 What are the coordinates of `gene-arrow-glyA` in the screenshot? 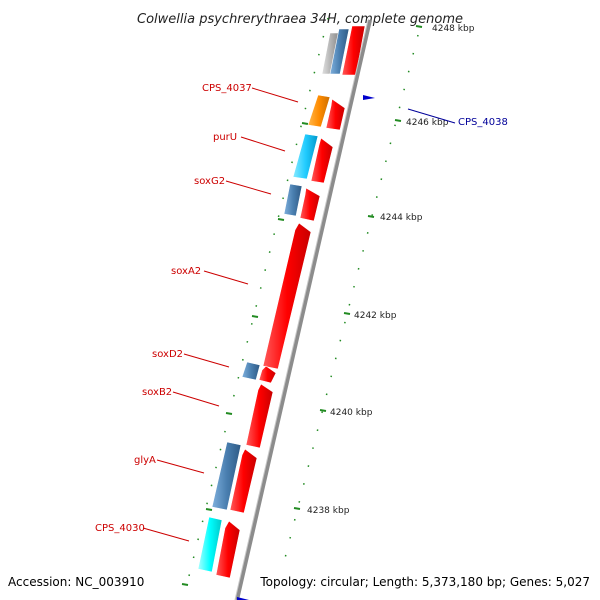 It's located at (226, 476).